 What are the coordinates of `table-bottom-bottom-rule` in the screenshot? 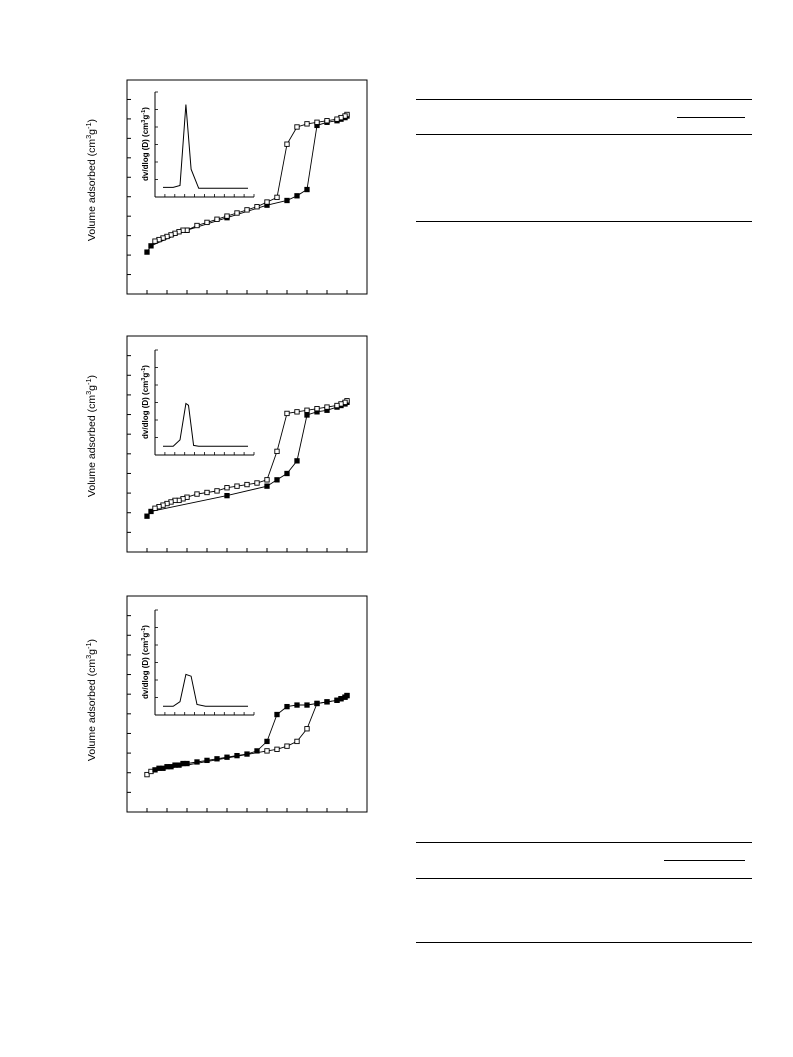 It's located at (584, 942).